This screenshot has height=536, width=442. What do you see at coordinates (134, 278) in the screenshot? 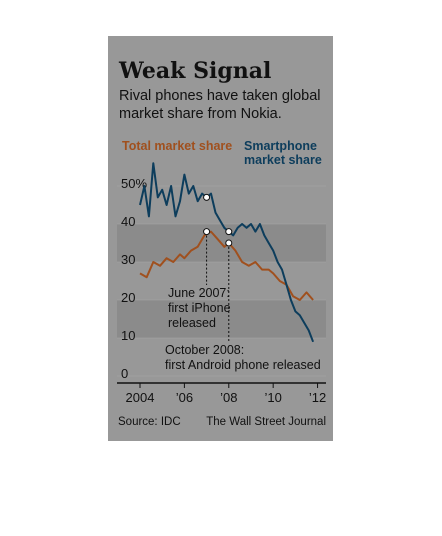
I see `y-tick-labels: 0 10 20 30 40 50%` at bounding box center [134, 278].